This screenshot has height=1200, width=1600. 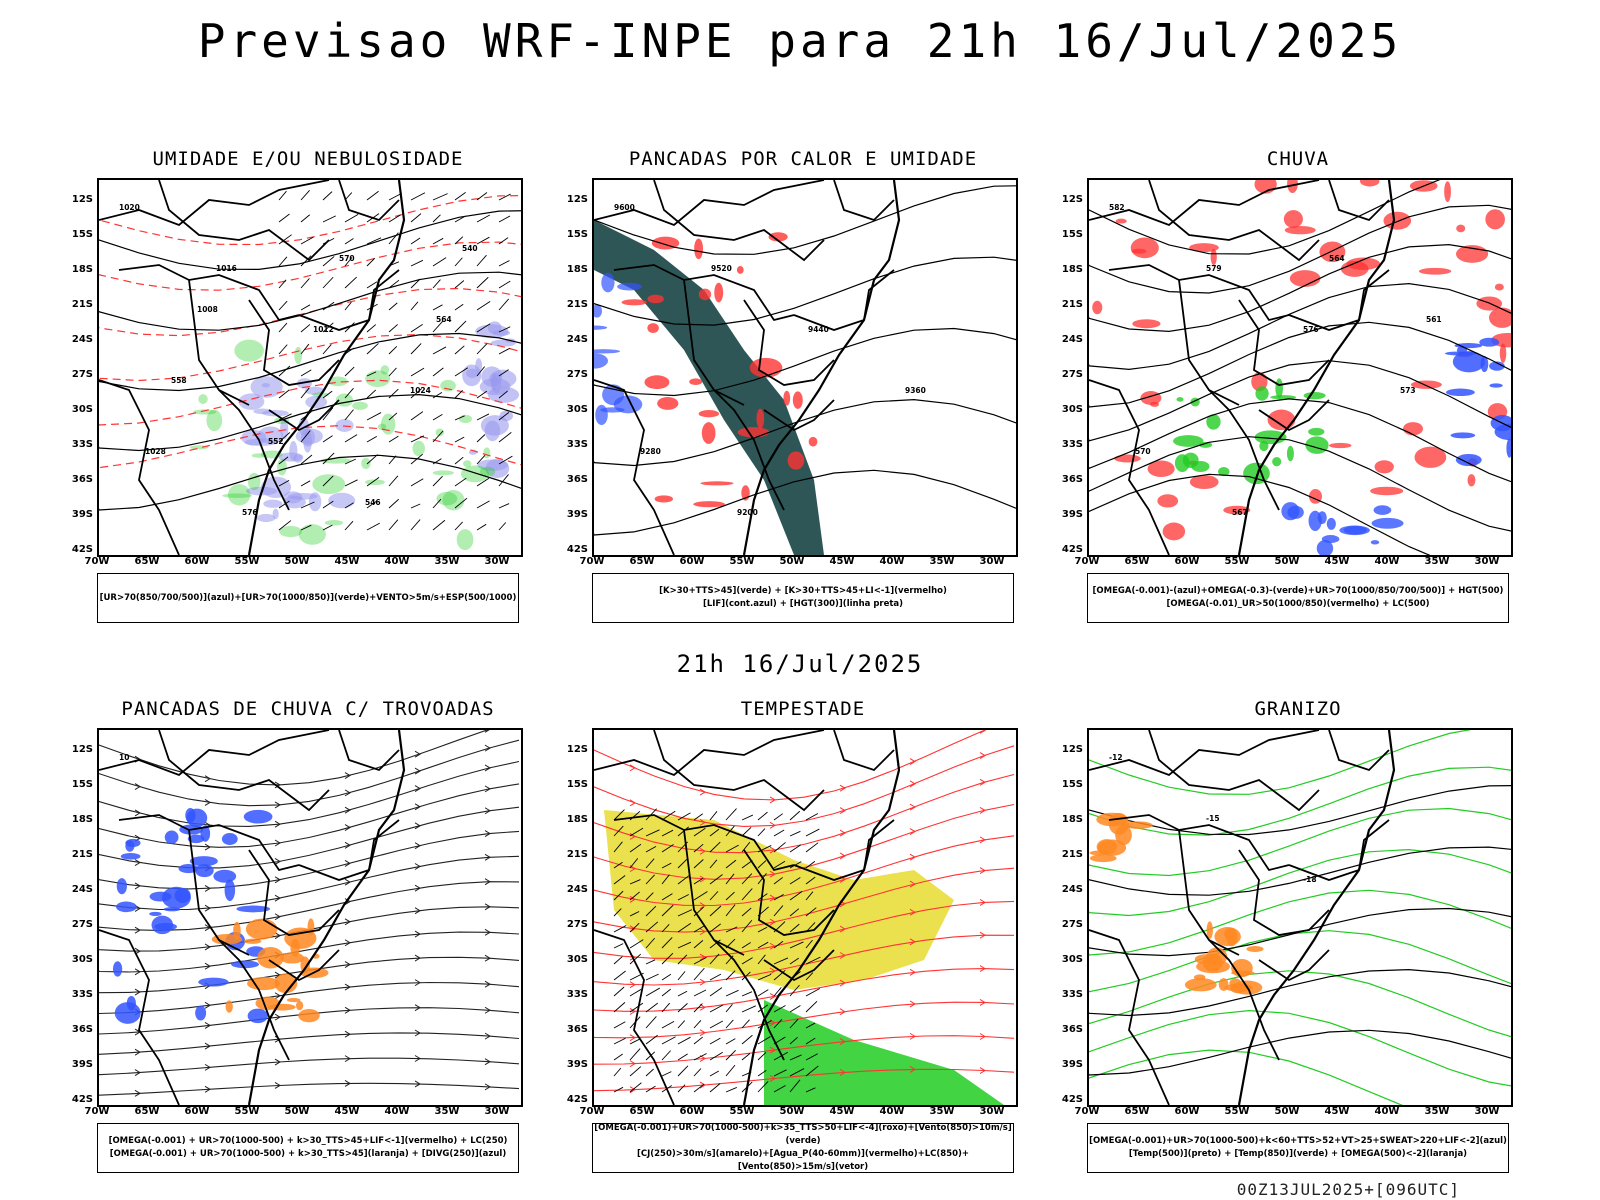 I want to click on longitude-label: 55W, so click(x=247, y=561).